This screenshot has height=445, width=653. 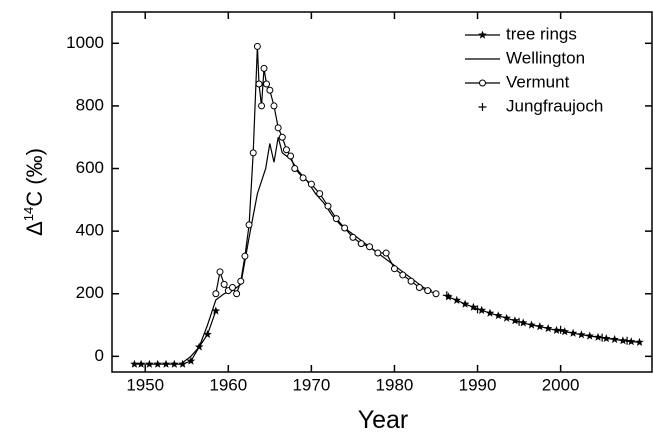 What do you see at coordinates (478, 384) in the screenshot?
I see `x-tick-label: 1990` at bounding box center [478, 384].